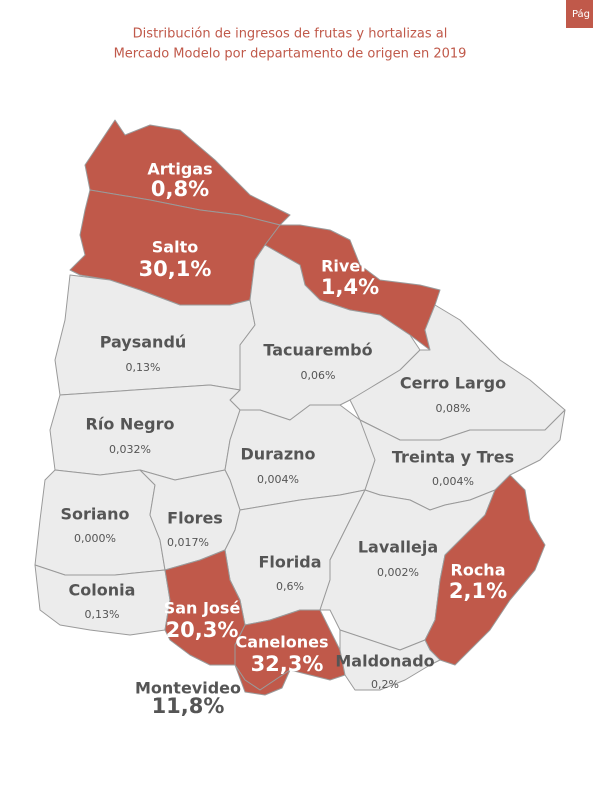 This screenshot has height=787, width=593. I want to click on region-name: Montevideo, so click(188, 688).